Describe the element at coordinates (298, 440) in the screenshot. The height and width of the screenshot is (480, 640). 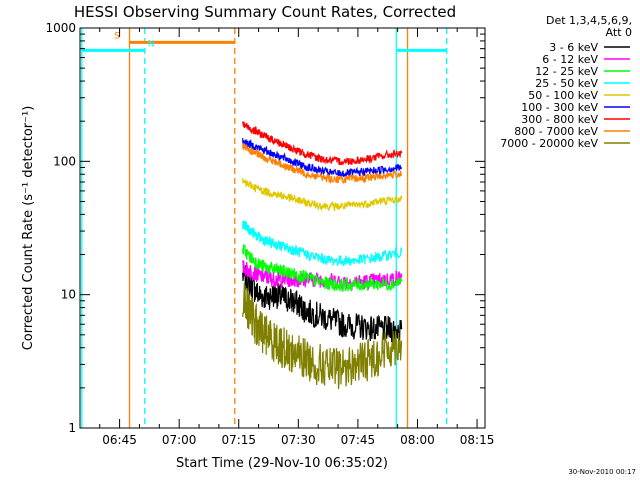
I see `x-tick-label-3: 07:30` at that location.